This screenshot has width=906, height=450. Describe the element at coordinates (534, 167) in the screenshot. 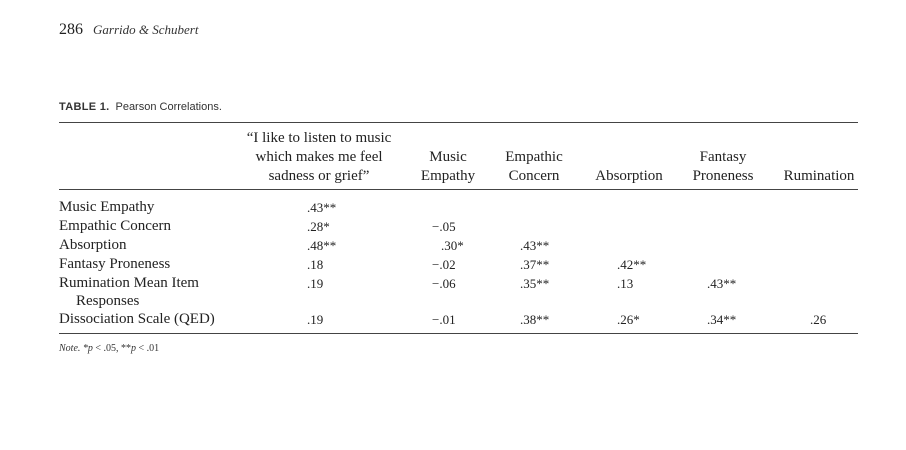

I see `column-header-empathic-concern: Empathic Concern` at that location.